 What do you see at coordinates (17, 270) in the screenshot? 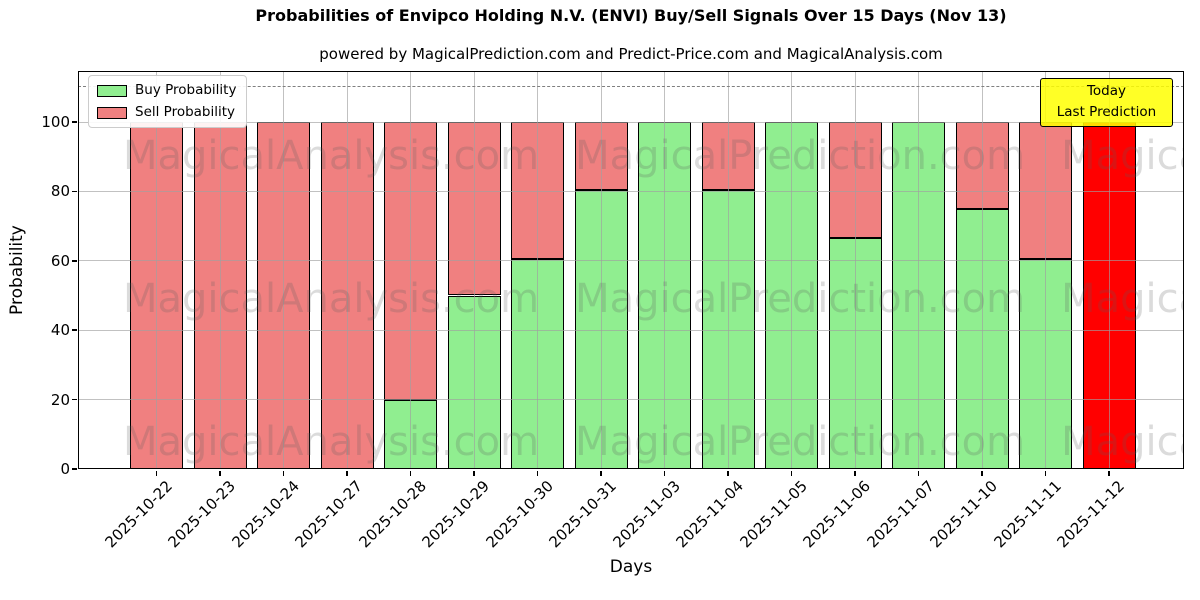
I see `y-axis-label: Probability` at bounding box center [17, 270].